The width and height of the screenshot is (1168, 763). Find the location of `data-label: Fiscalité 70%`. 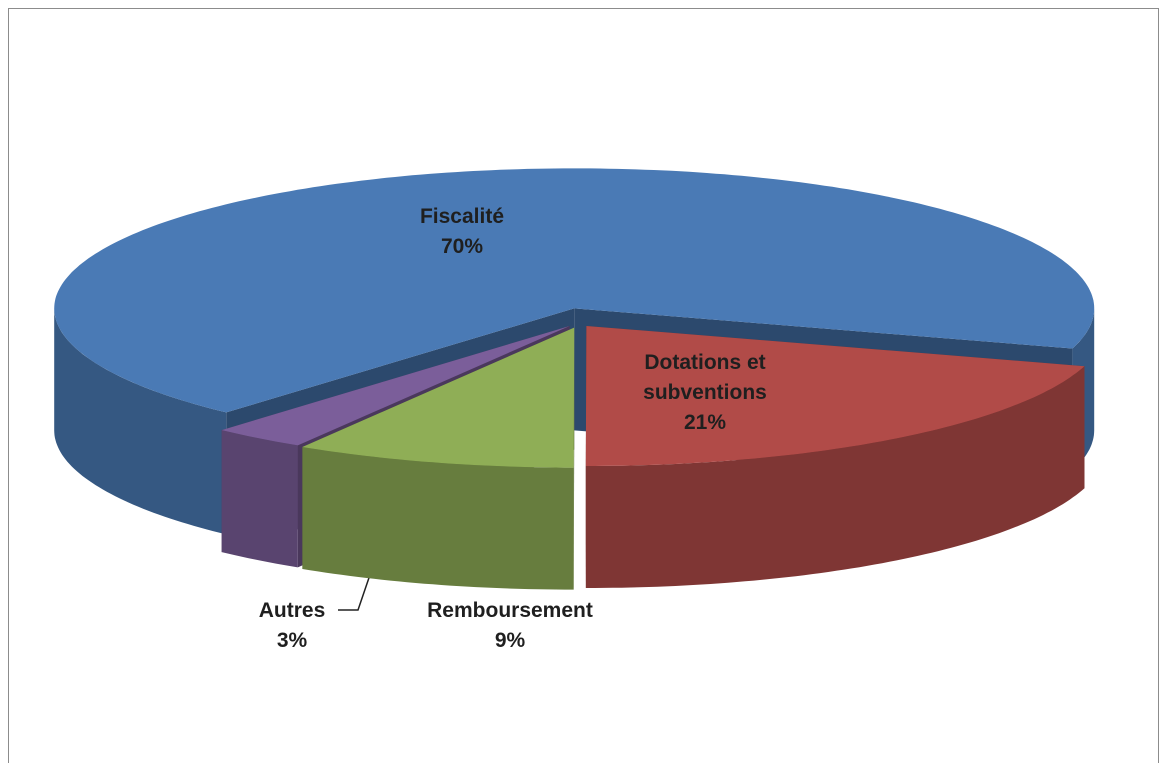

data-label: Fiscalité 70% is located at coordinates (462, 232).